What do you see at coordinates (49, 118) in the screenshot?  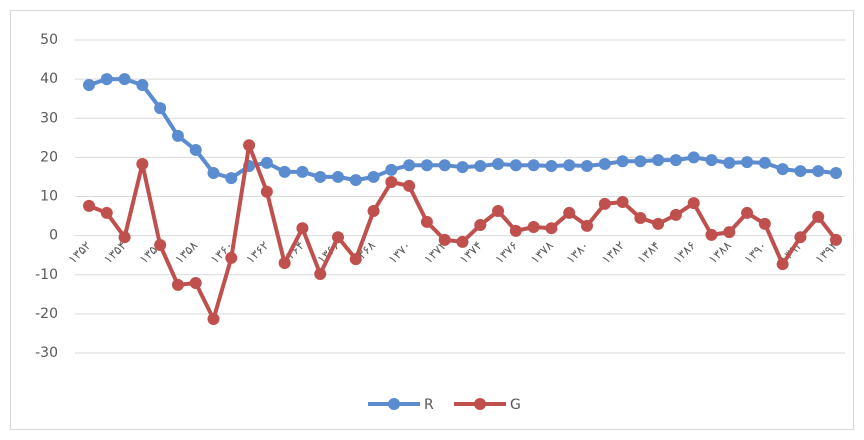 I see `y-tick-label: 30` at bounding box center [49, 118].